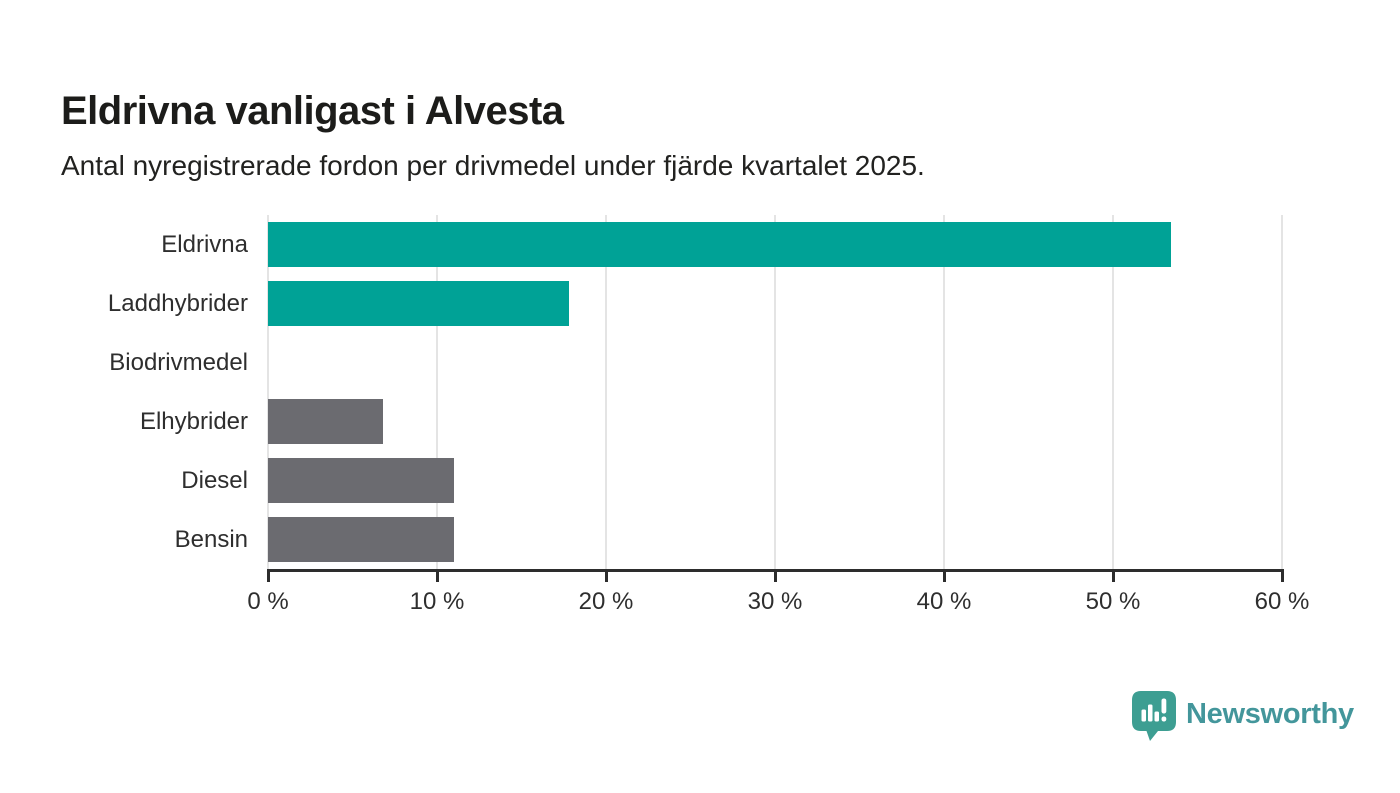 Image resolution: width=1400 pixels, height=793 pixels. Describe the element at coordinates (1270, 713) in the screenshot. I see `newsworthy-brand-text: Newsworthy` at that location.